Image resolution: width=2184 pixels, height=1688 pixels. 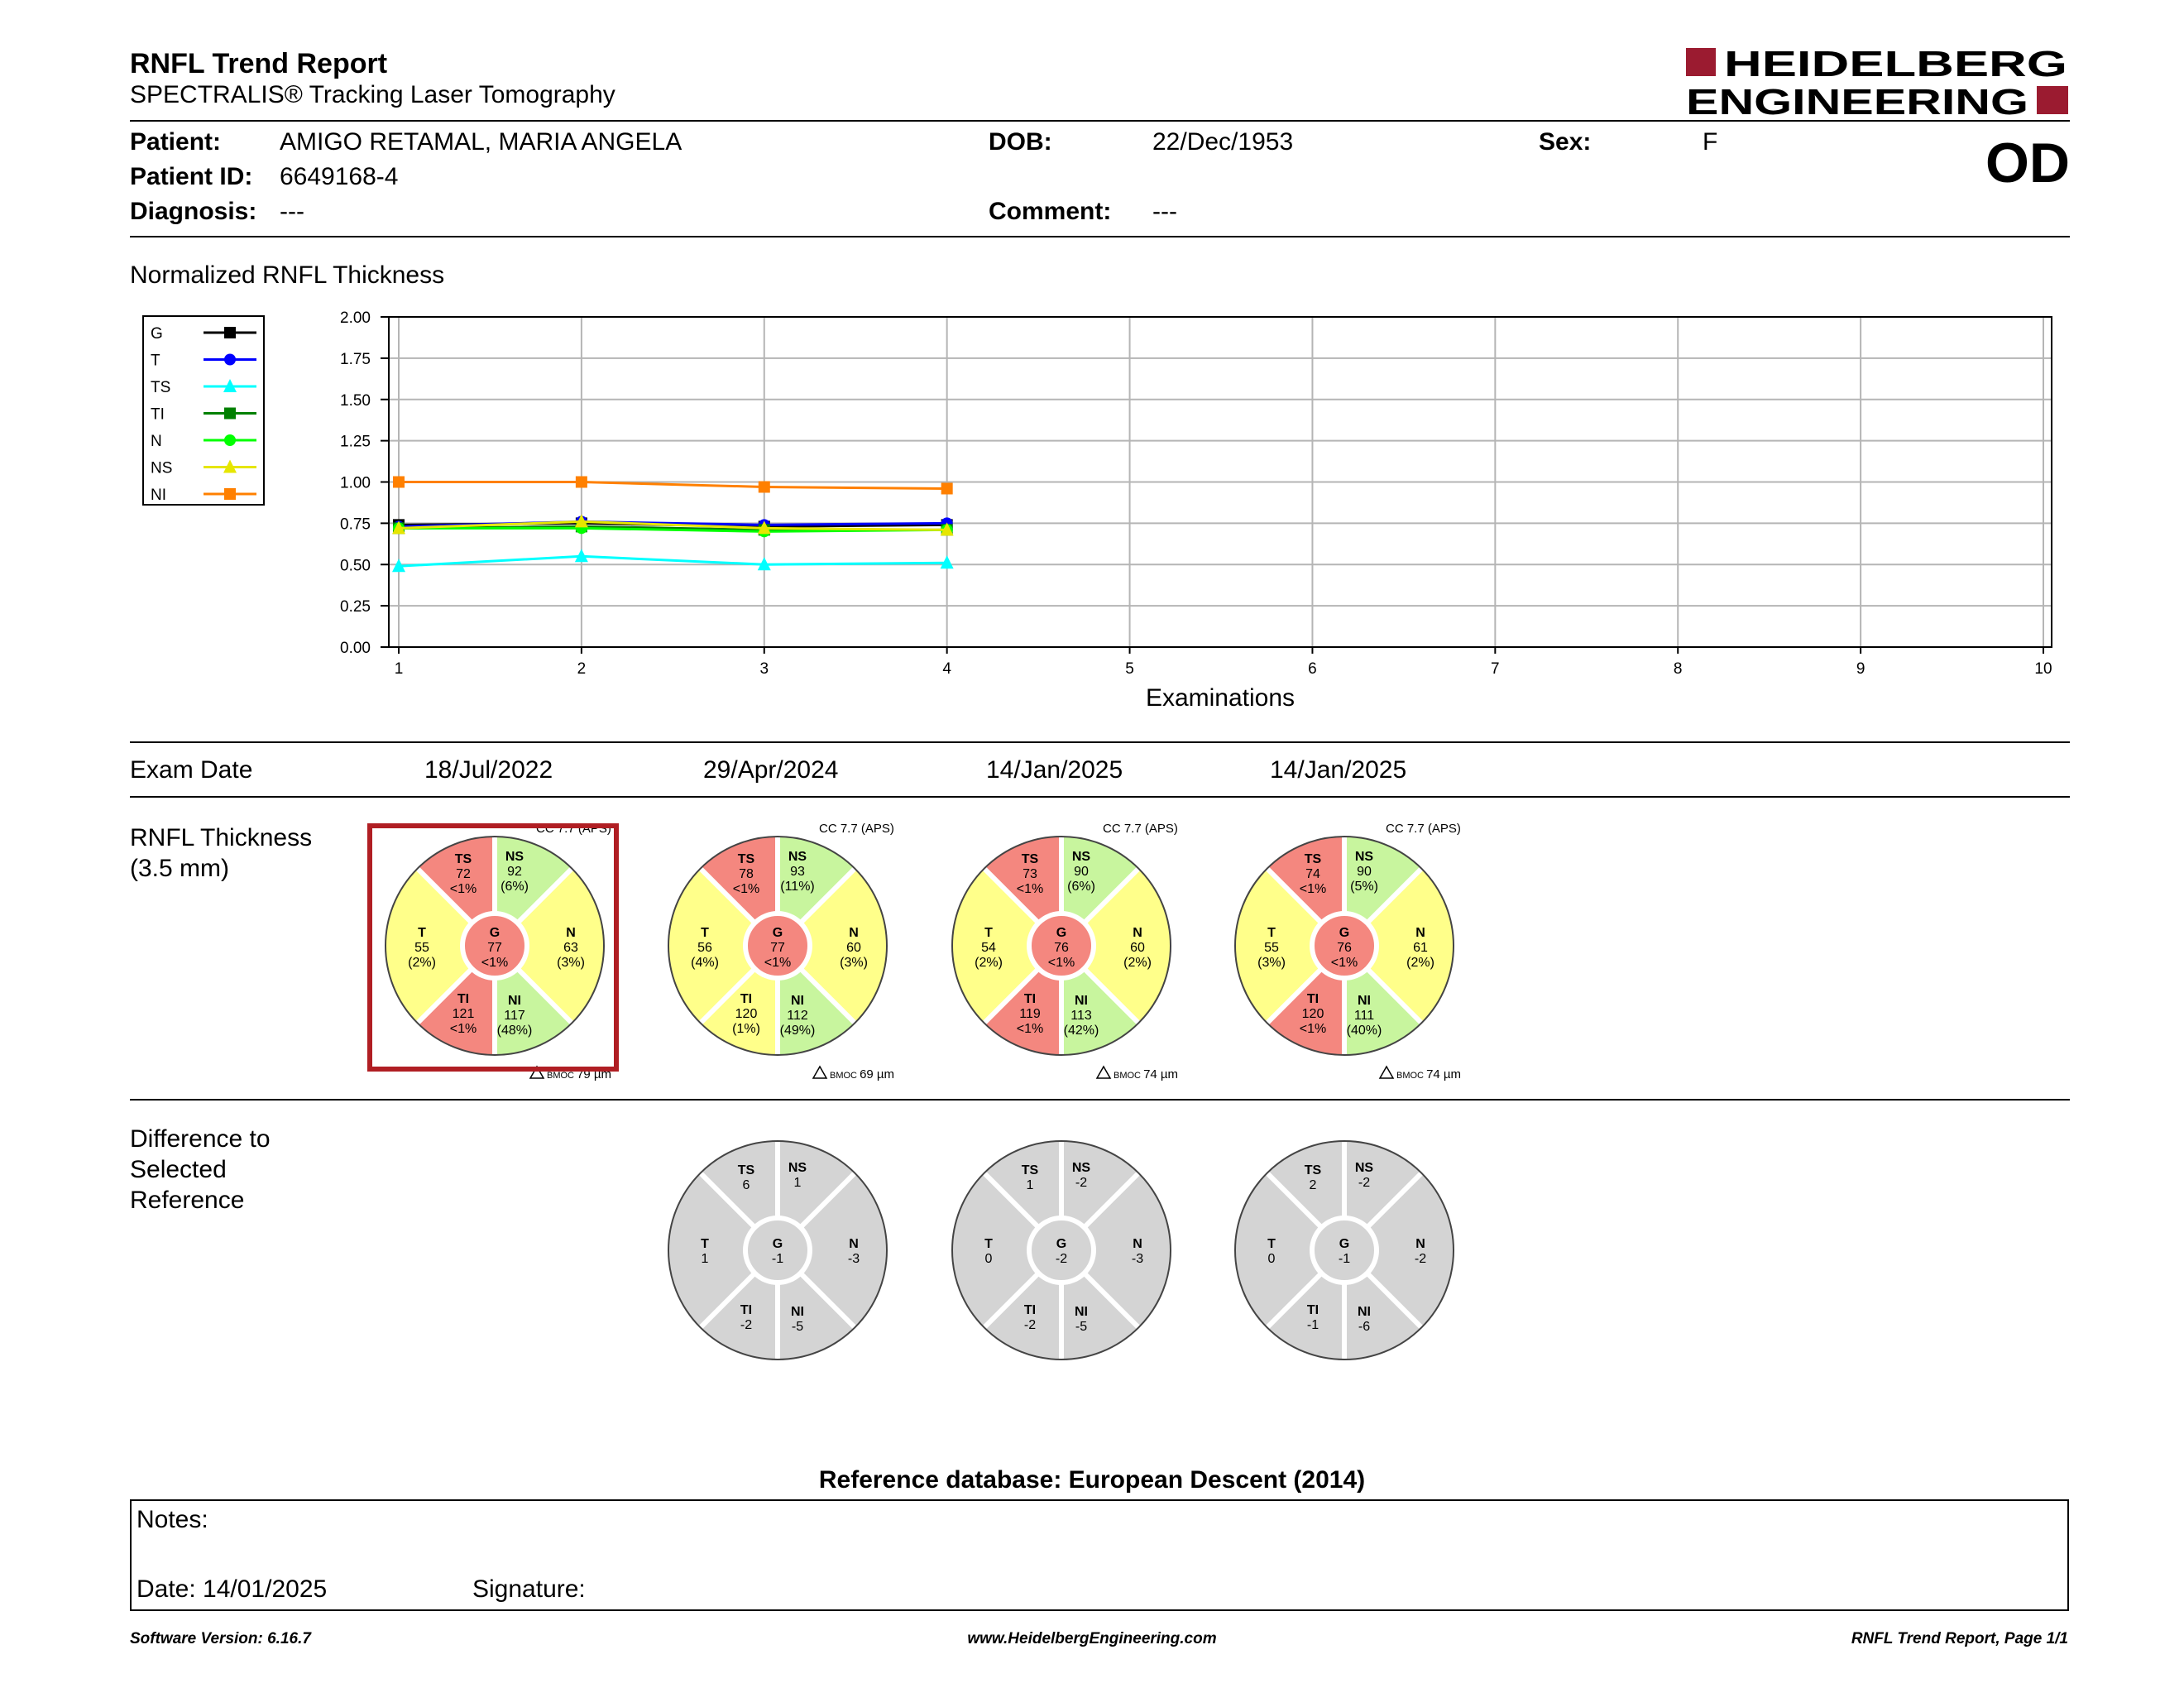 What do you see at coordinates (187, 1200) in the screenshot?
I see `difference-label-line3: Reference` at bounding box center [187, 1200].